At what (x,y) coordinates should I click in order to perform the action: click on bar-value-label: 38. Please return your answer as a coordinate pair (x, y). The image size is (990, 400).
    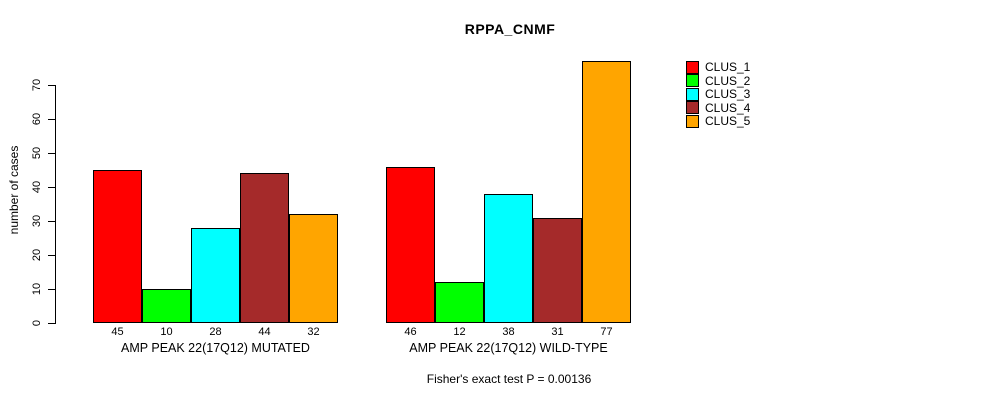
    Looking at the image, I should click on (508, 332).